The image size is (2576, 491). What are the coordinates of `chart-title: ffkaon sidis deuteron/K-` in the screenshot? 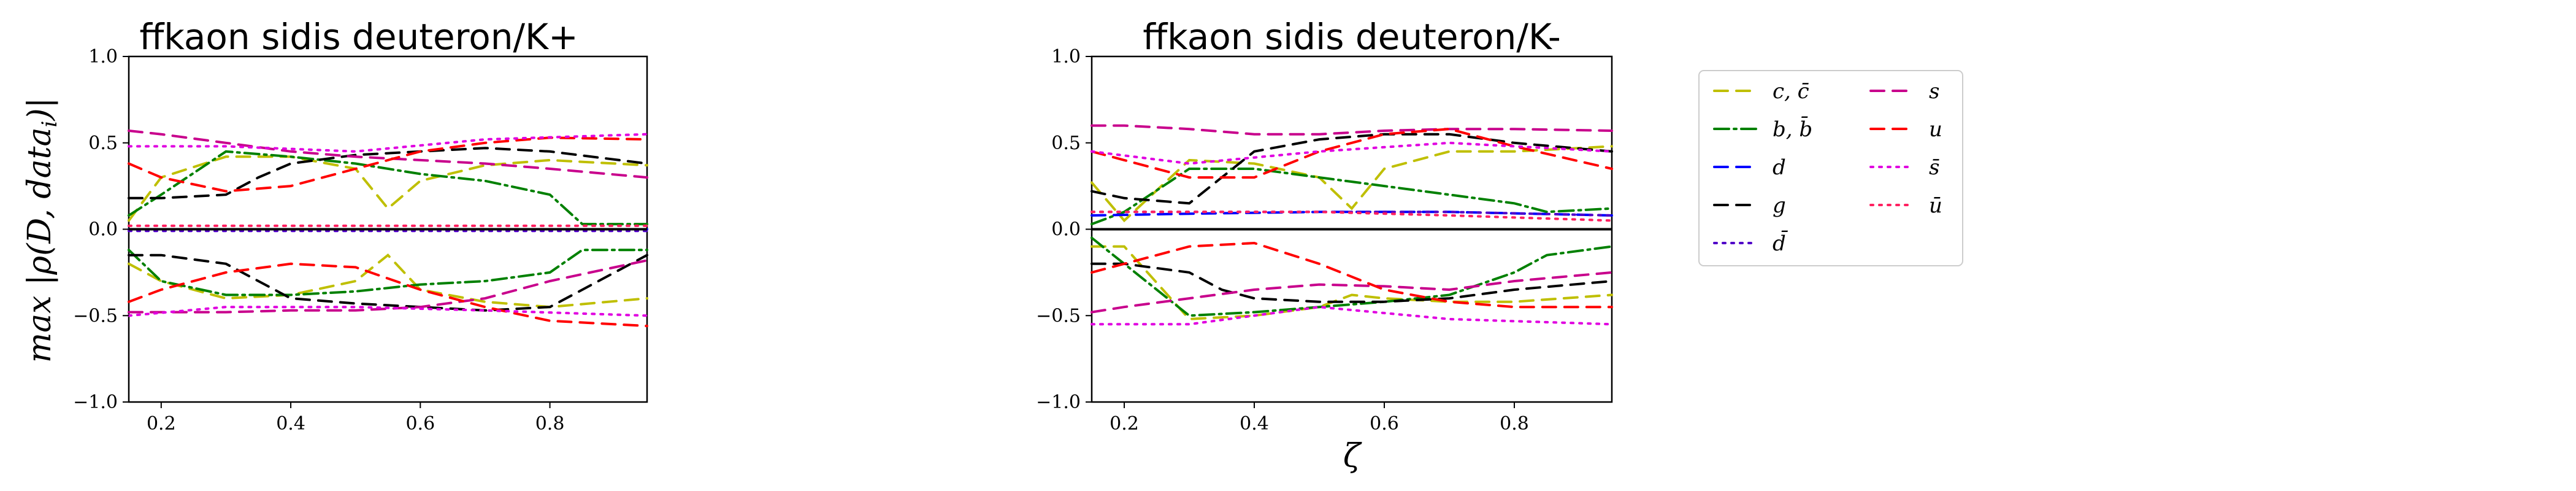 It's located at (1352, 37).